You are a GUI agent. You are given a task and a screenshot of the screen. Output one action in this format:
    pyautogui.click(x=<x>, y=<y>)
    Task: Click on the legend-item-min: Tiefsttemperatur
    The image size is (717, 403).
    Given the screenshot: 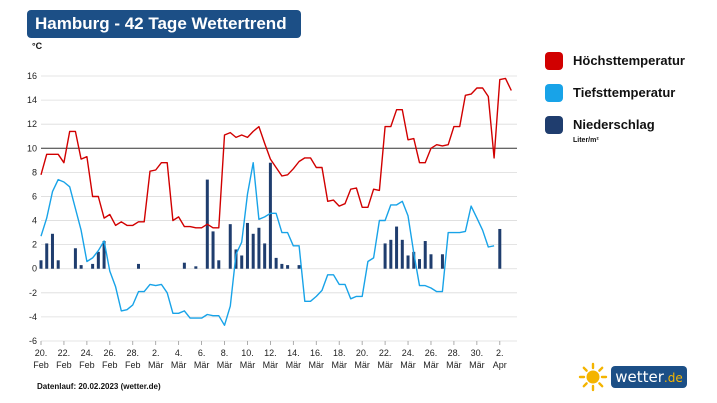 What is the action you would take?
    pyautogui.click(x=630, y=98)
    